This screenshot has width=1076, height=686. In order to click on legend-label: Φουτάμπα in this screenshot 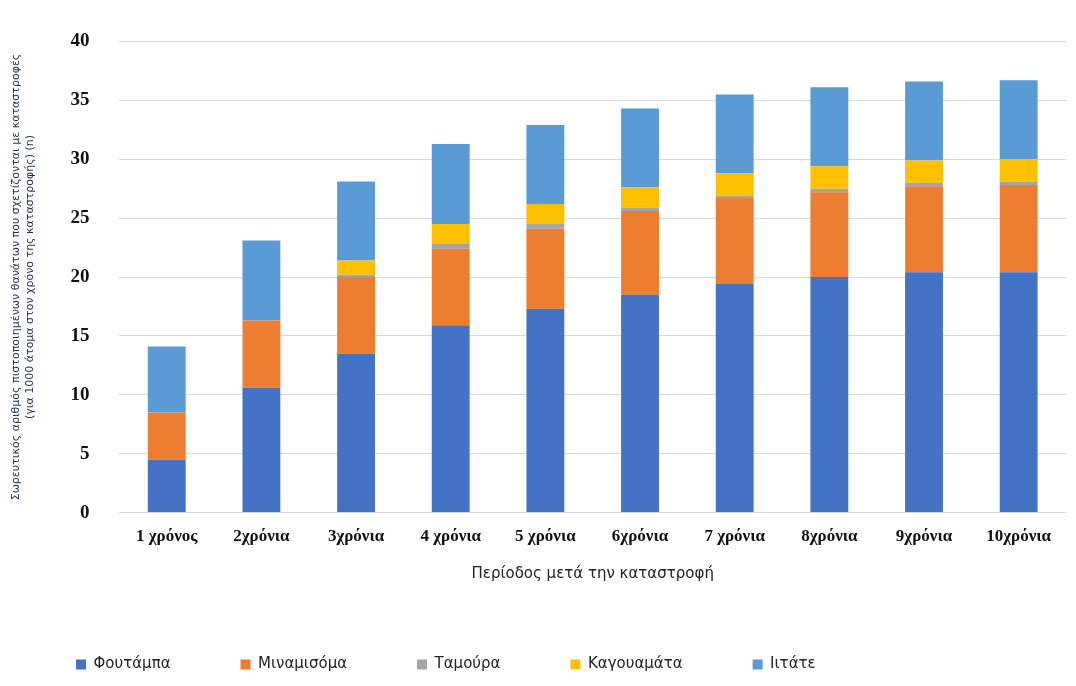, I will do `click(132, 663)`.